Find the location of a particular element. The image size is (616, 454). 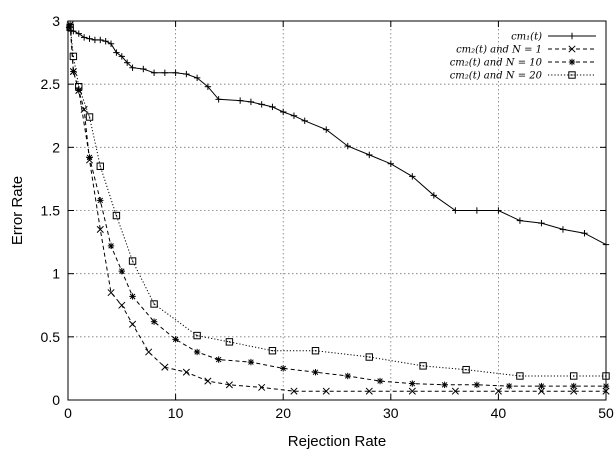

x-axis-title: Rejection Rate is located at coordinates (337, 441).